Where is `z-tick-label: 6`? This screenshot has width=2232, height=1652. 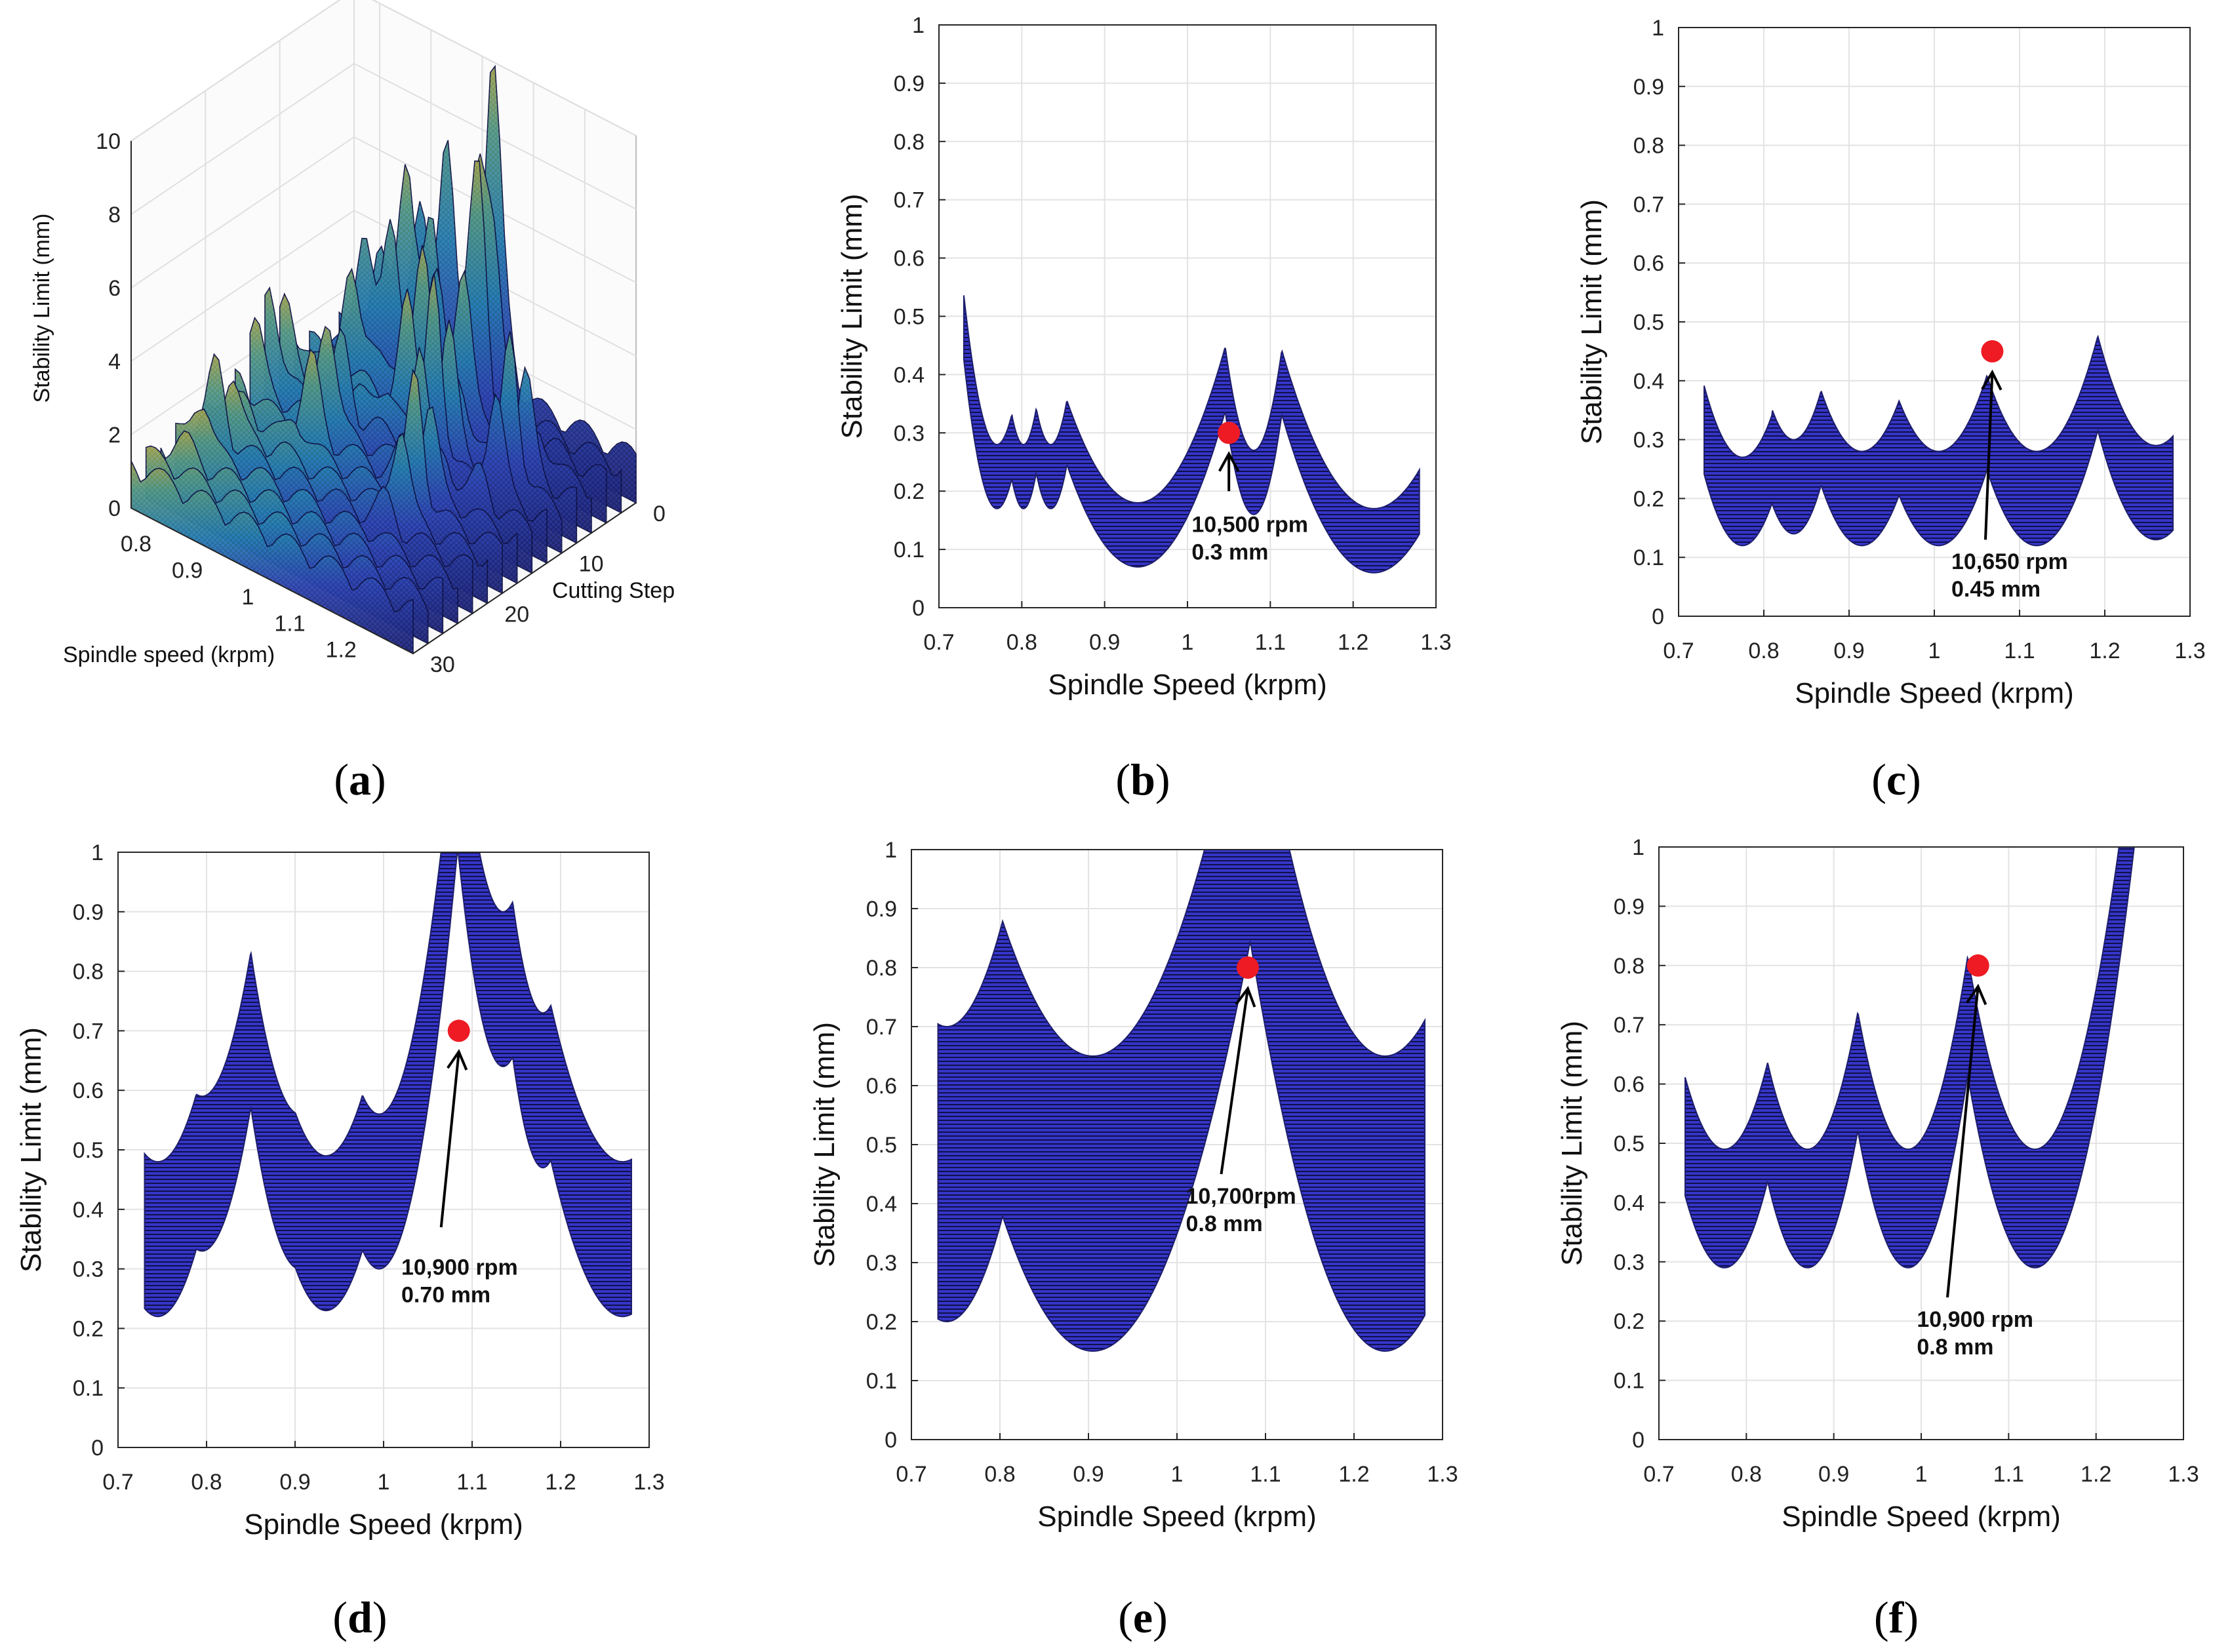 z-tick-label: 6 is located at coordinates (114, 288).